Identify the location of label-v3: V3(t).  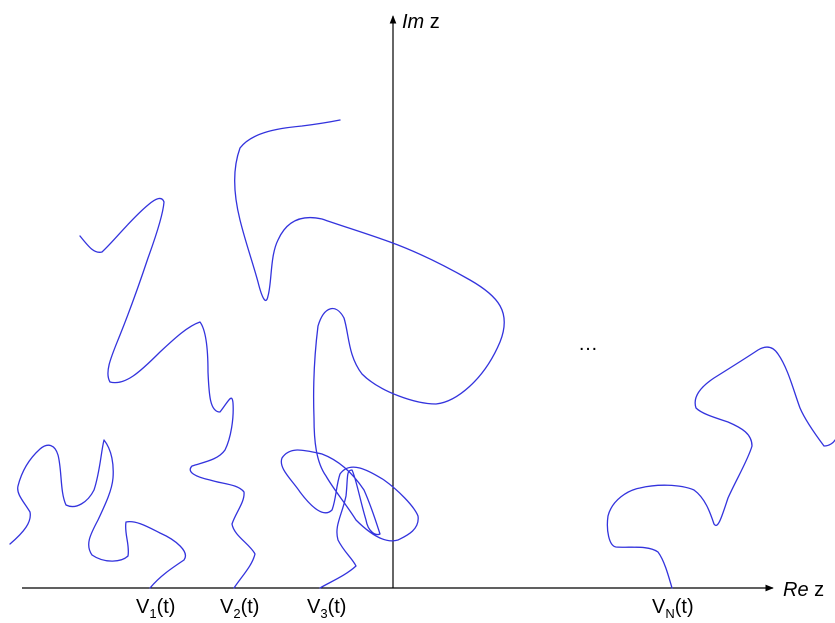
(326, 608).